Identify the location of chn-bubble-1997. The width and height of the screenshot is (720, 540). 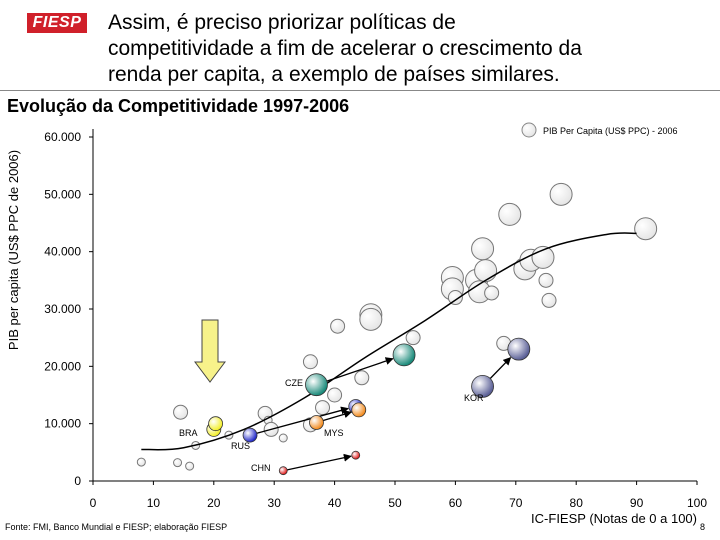
(283, 471).